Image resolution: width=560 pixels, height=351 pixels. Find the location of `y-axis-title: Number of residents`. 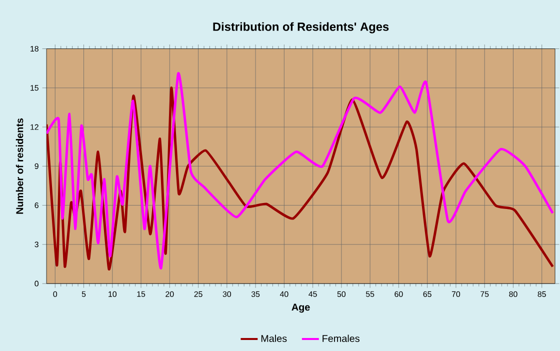

y-axis-title: Number of residents is located at coordinates (20, 166).